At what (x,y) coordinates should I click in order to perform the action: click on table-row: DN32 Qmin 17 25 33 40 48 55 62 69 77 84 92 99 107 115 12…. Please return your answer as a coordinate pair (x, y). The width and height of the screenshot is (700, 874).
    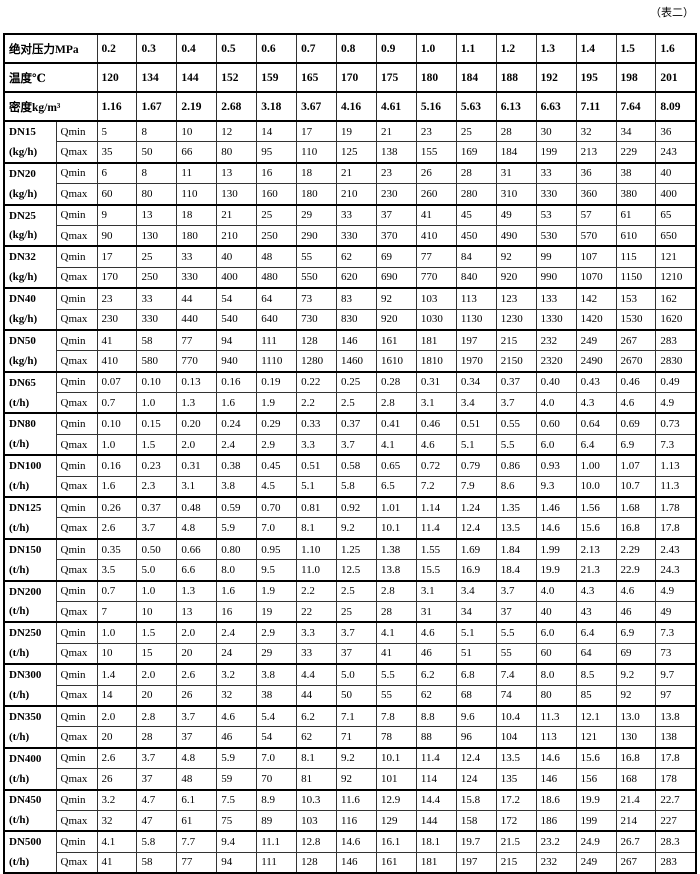
    Looking at the image, I should click on (350, 256).